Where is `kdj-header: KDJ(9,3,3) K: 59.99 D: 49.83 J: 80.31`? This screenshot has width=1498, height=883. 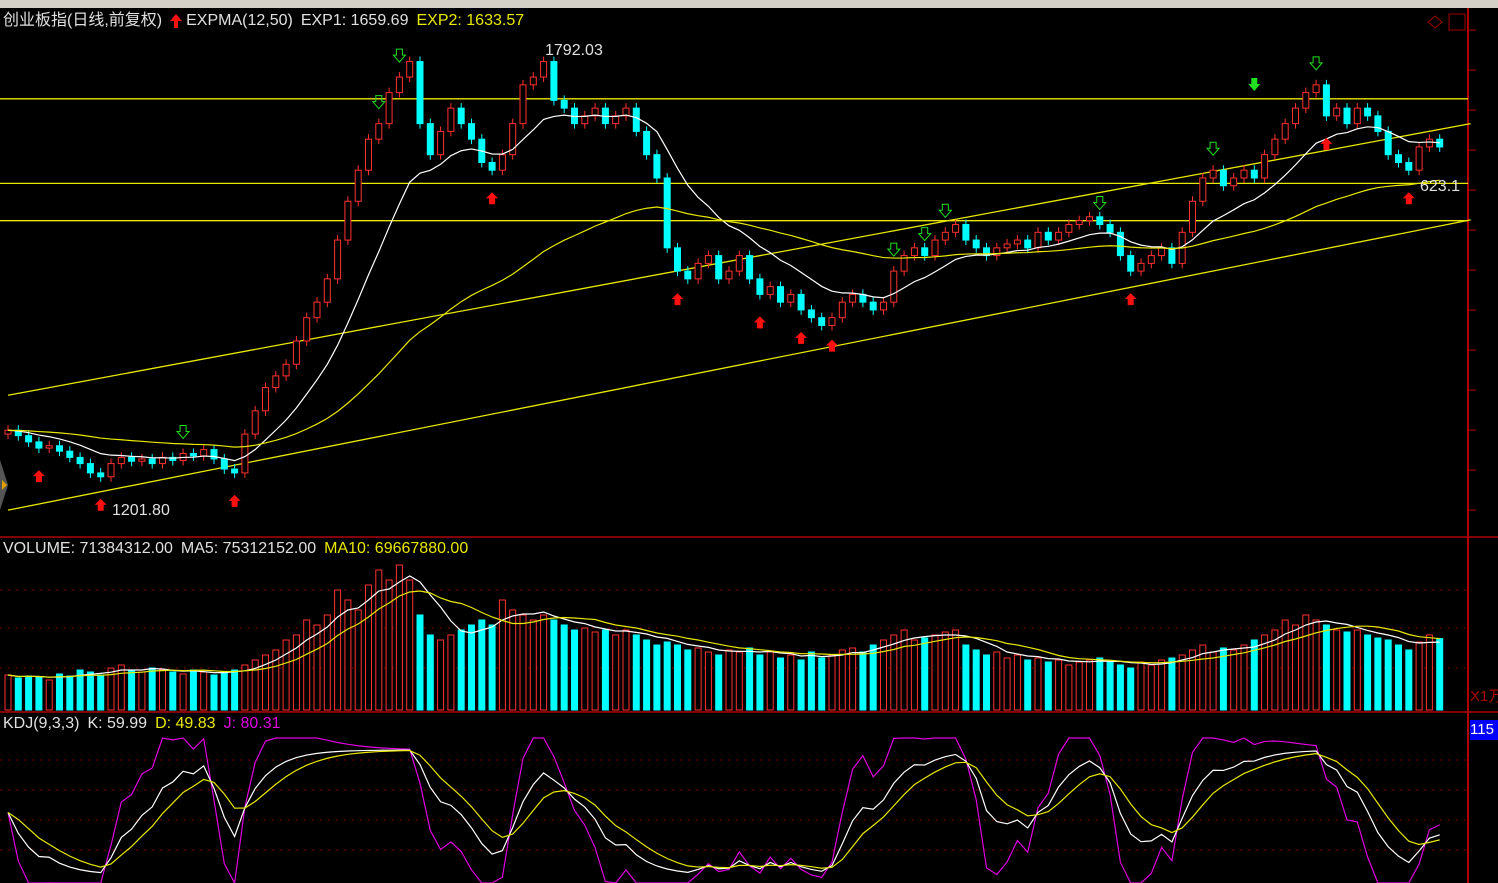
kdj-header: KDJ(9,3,3) K: 59.99 D: 49.83 J: 80.31 is located at coordinates (146, 724).